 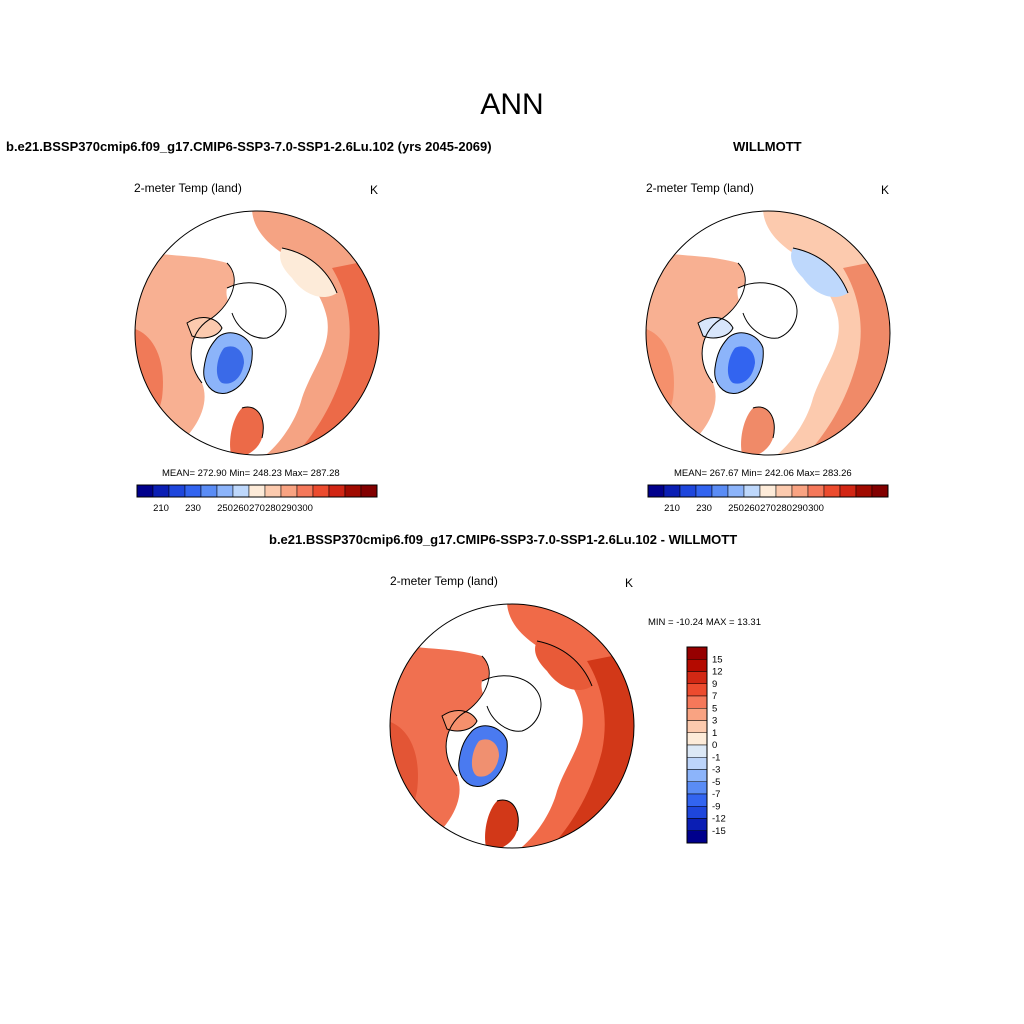 I want to click on diff-colorbar-tick-label: 0, so click(x=714, y=745).